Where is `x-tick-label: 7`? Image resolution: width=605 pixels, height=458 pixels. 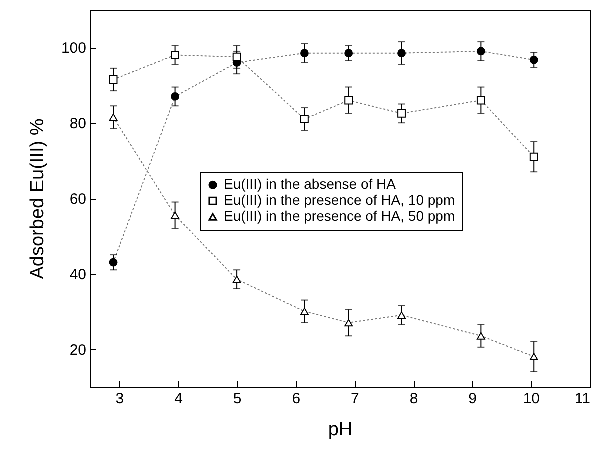 x-tick-label: 7 is located at coordinates (355, 399).